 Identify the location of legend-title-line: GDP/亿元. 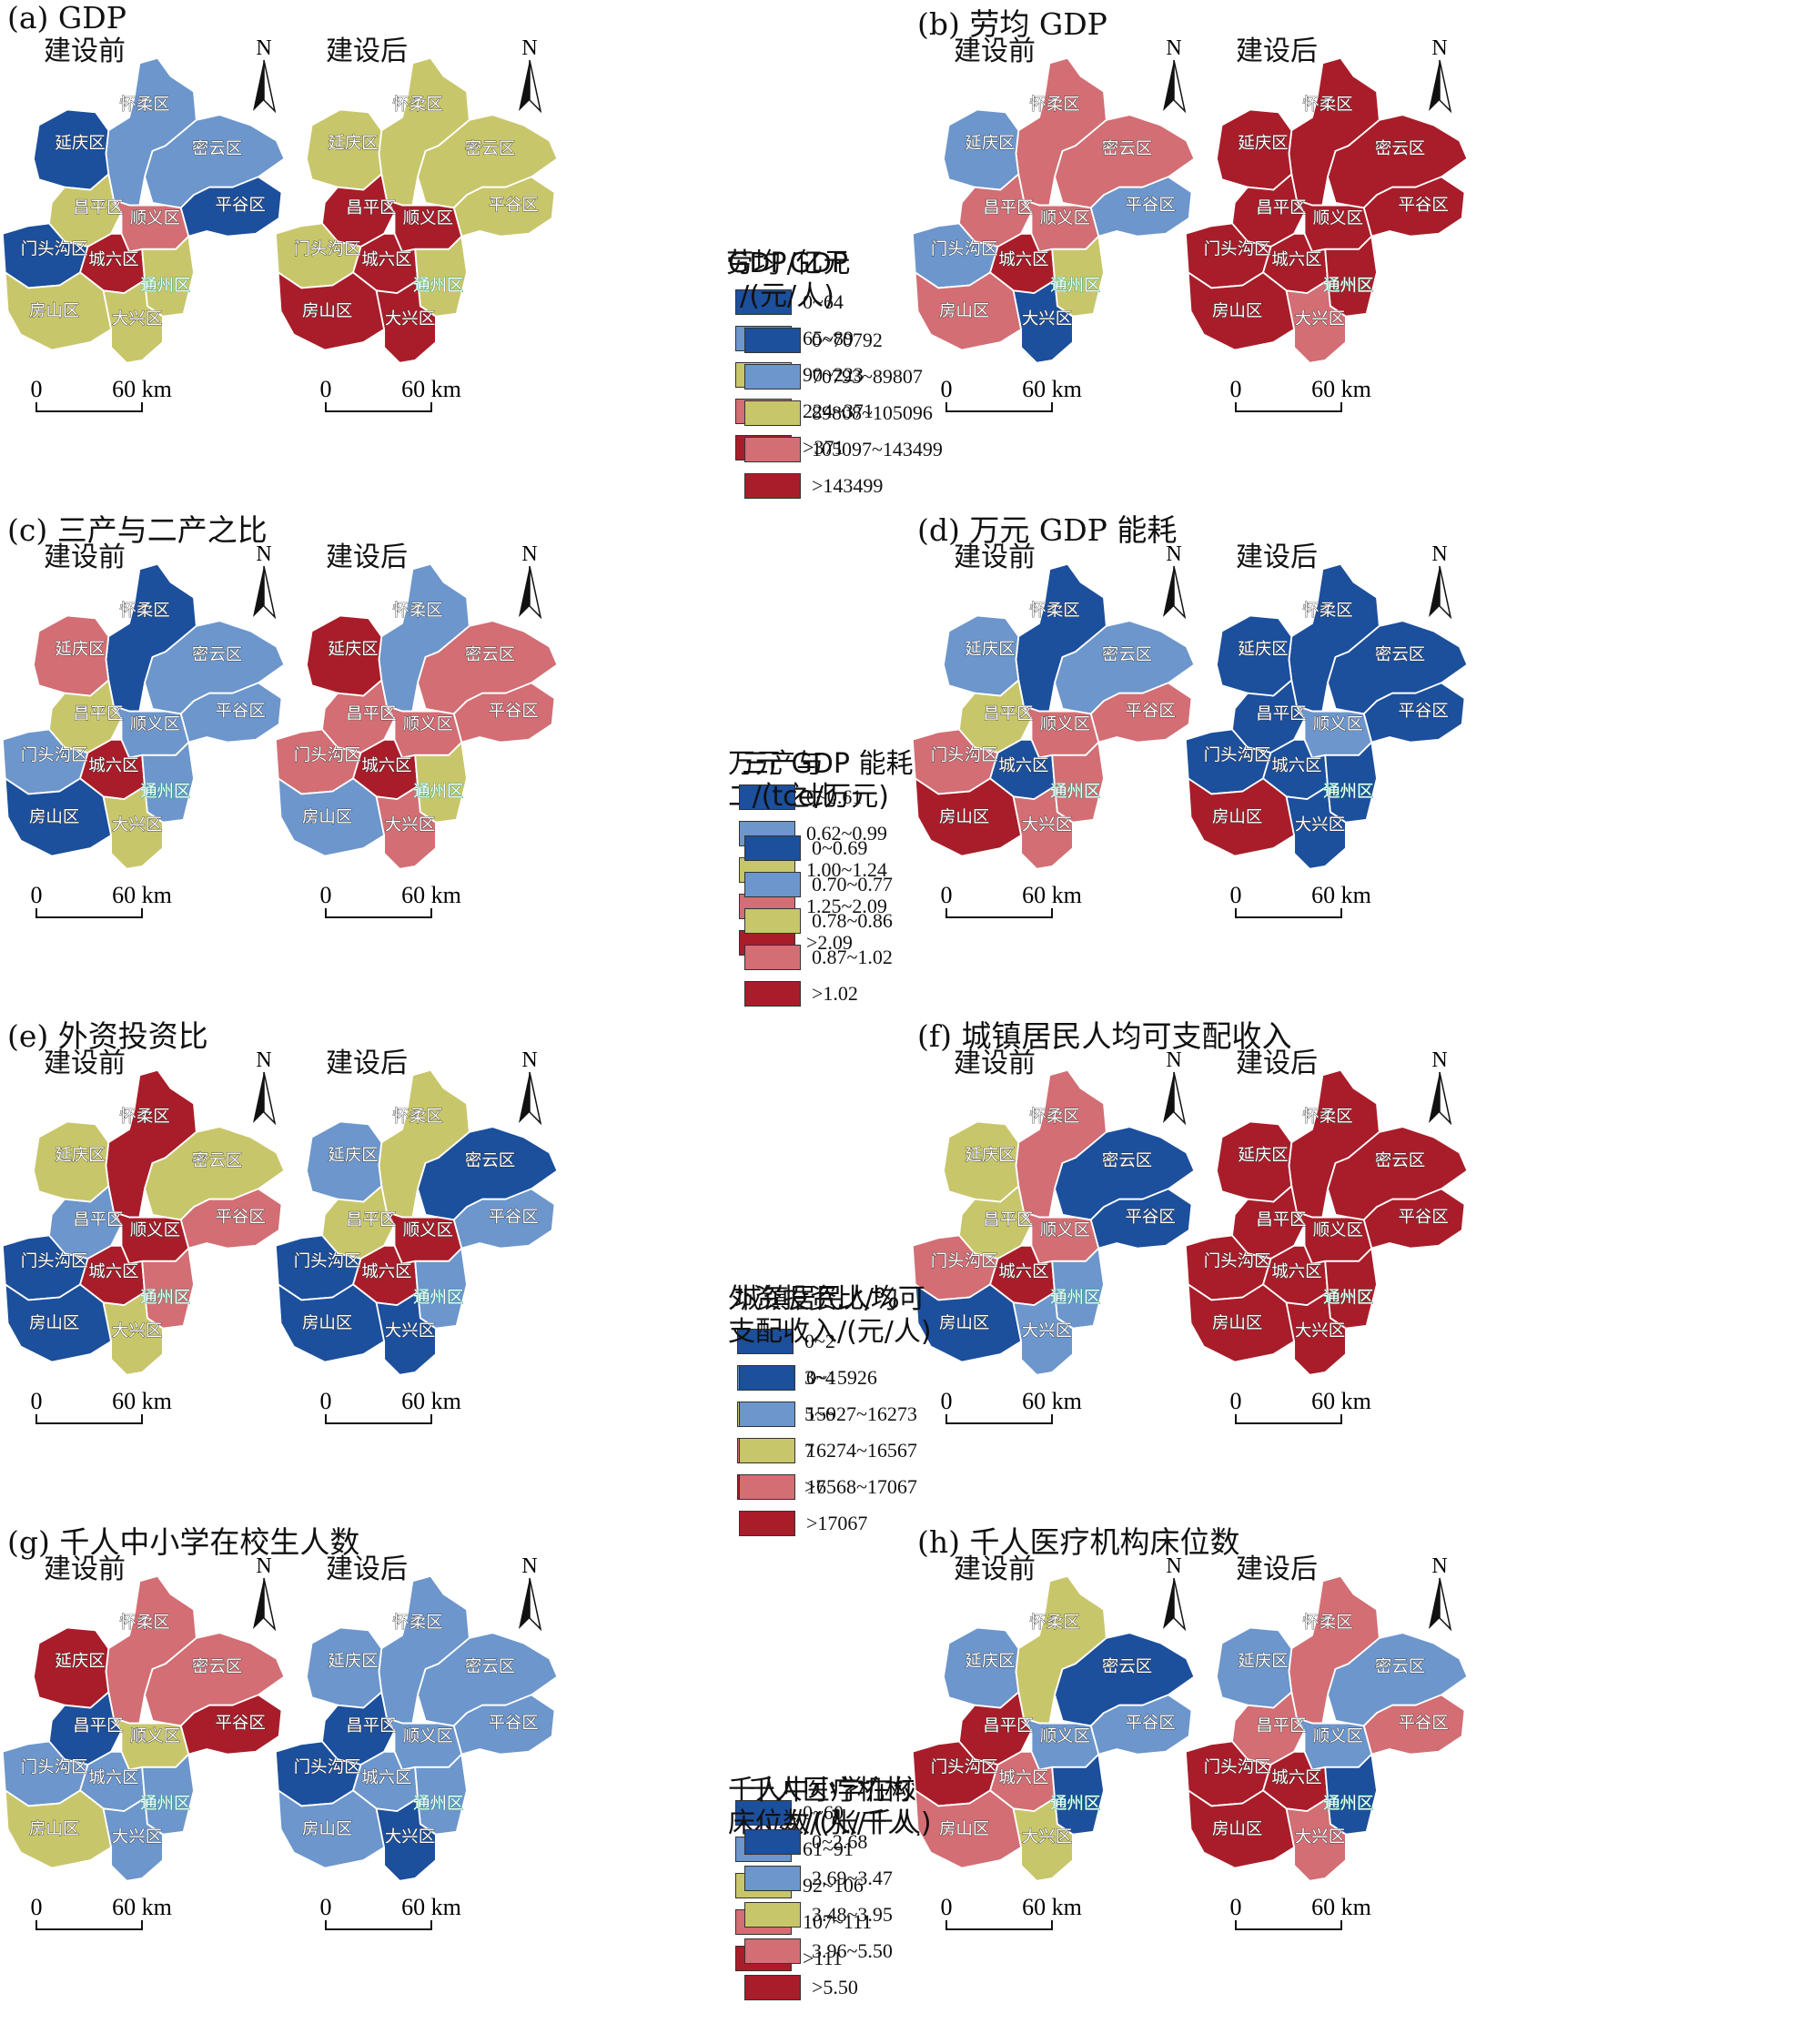
(790, 263).